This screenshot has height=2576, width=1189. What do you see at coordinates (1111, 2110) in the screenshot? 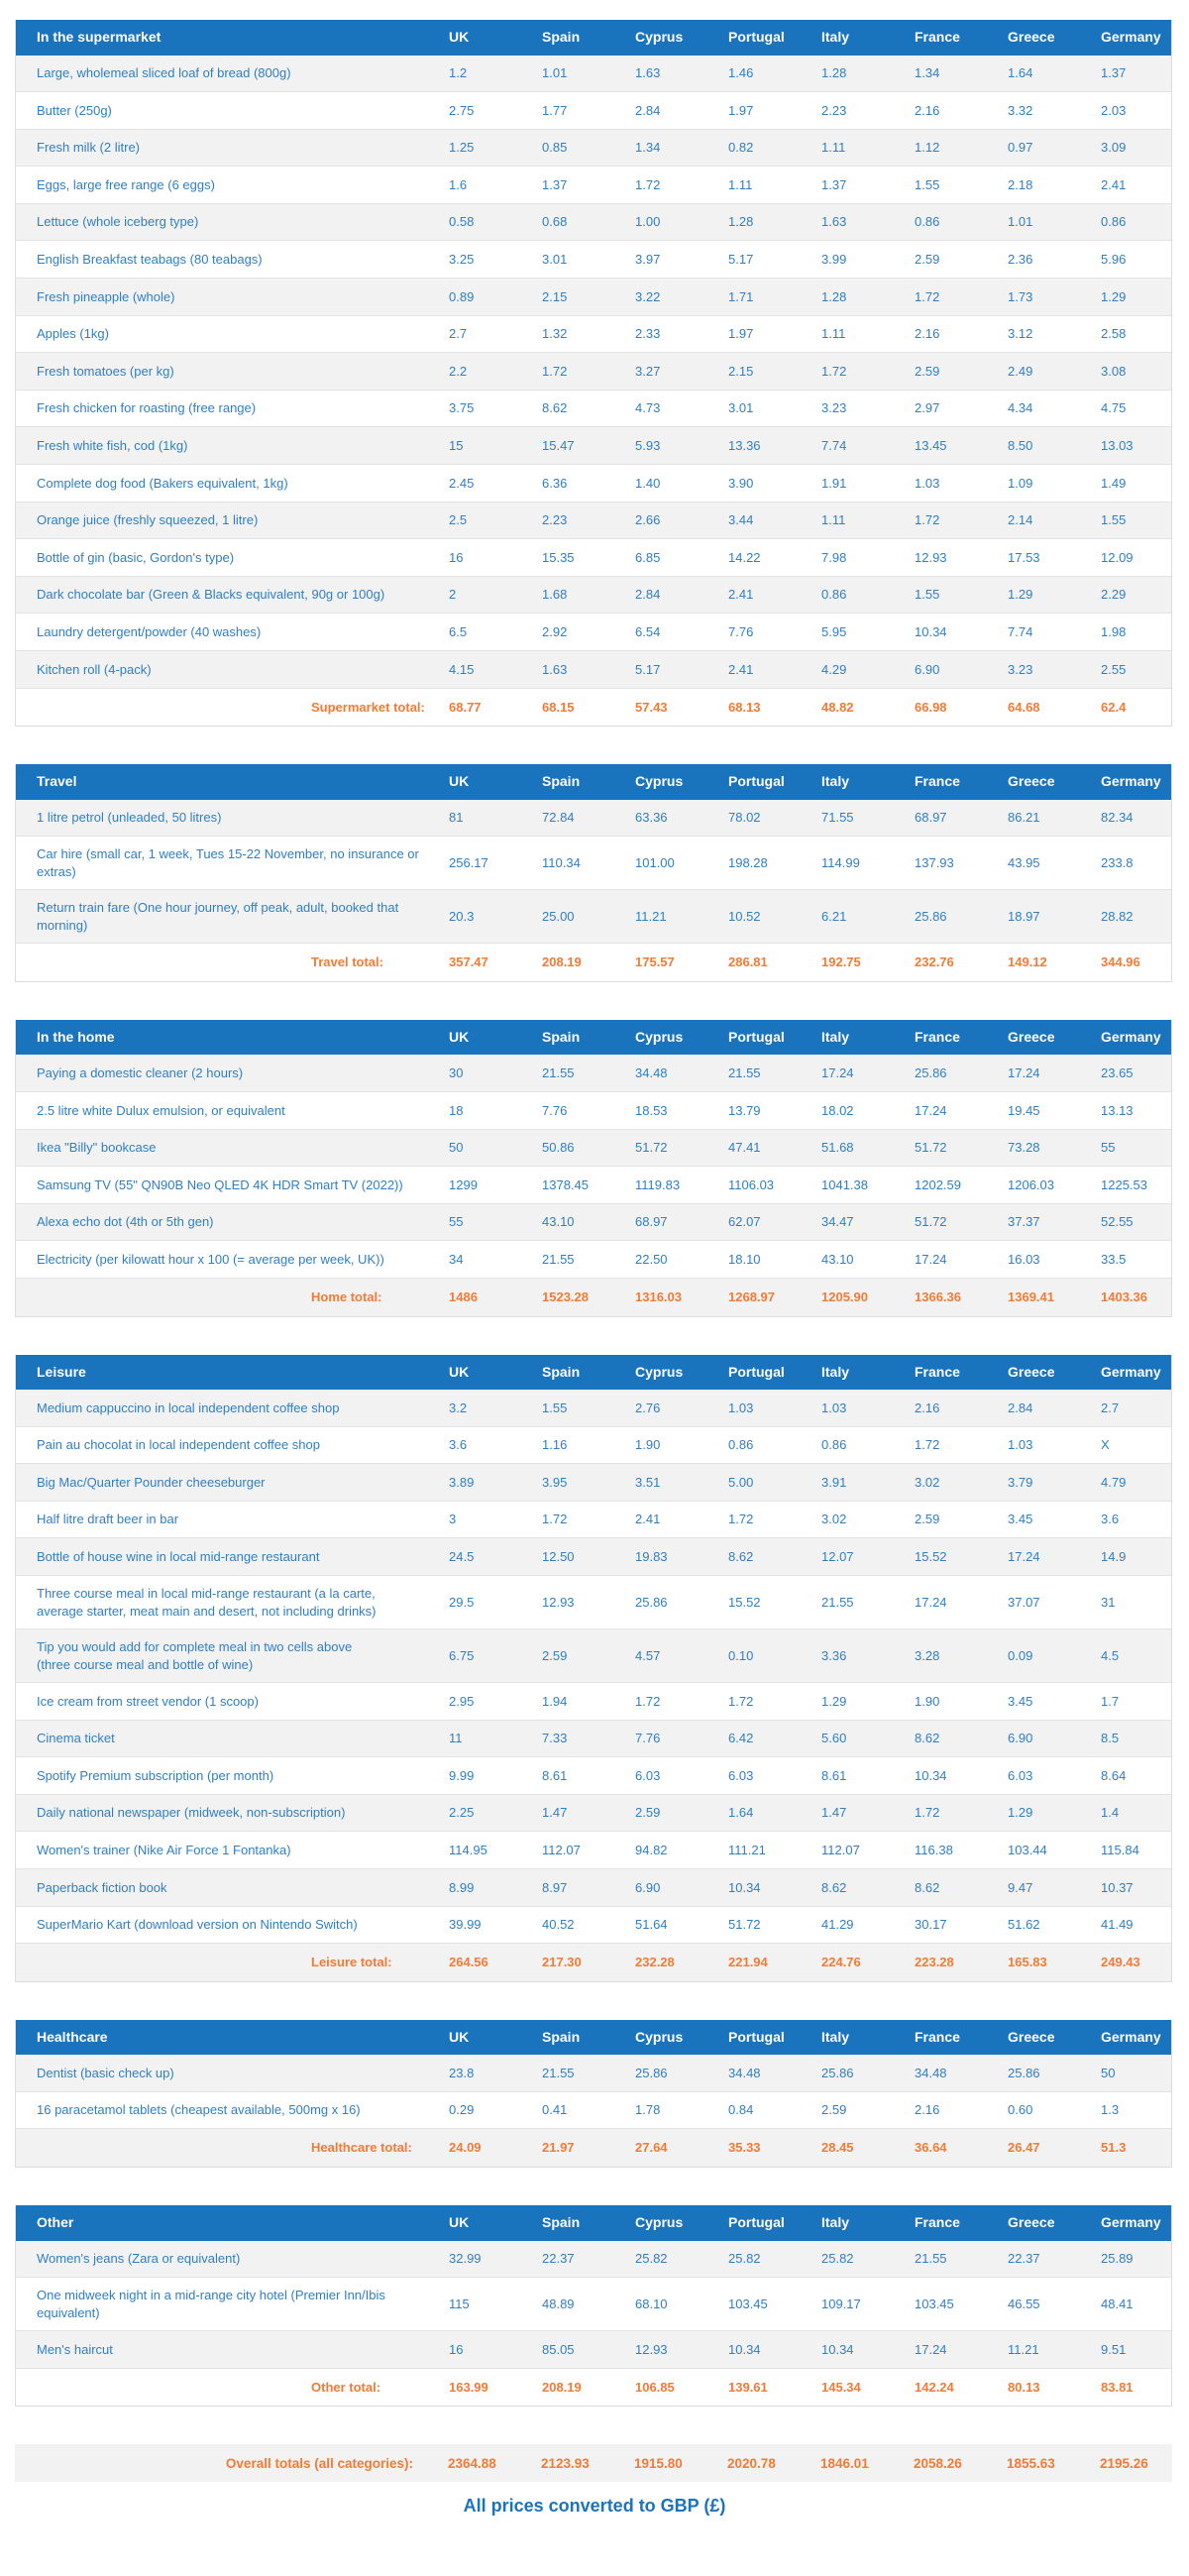
I see `price-cell: 1.3` at bounding box center [1111, 2110].